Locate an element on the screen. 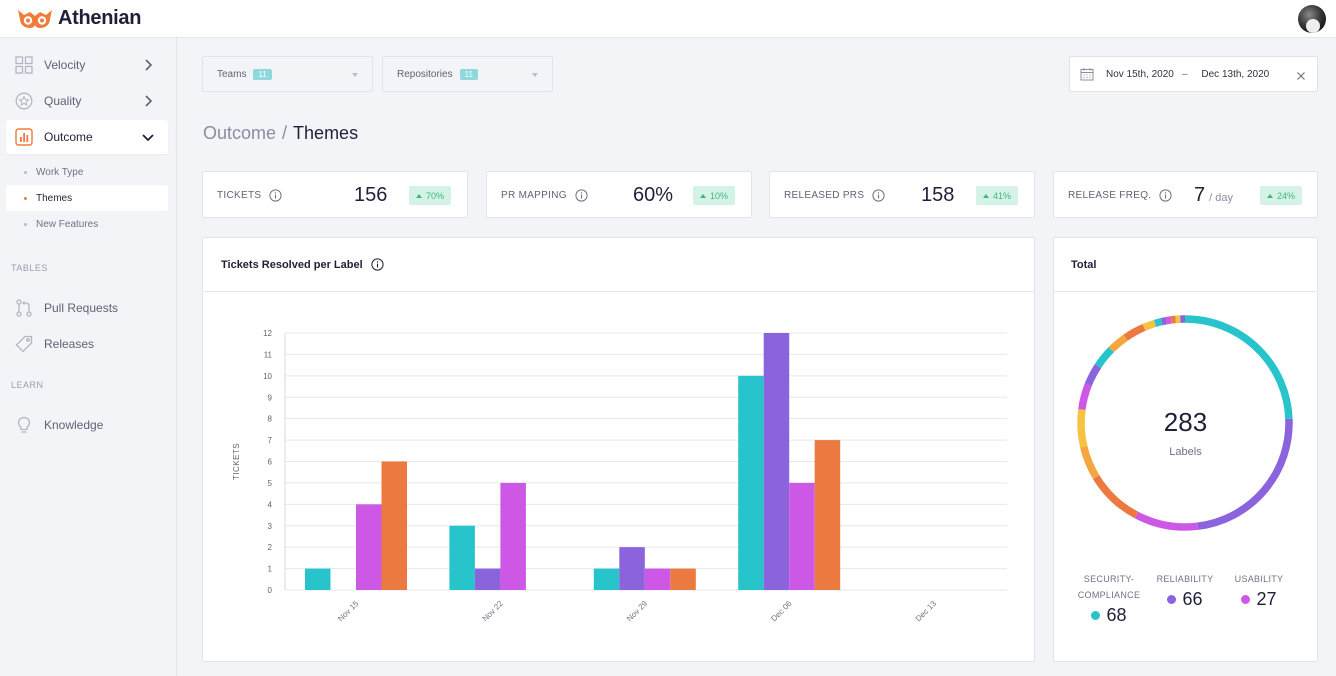 The width and height of the screenshot is (1336, 676). sidebar-item-releases: Releases is located at coordinates (87, 344).